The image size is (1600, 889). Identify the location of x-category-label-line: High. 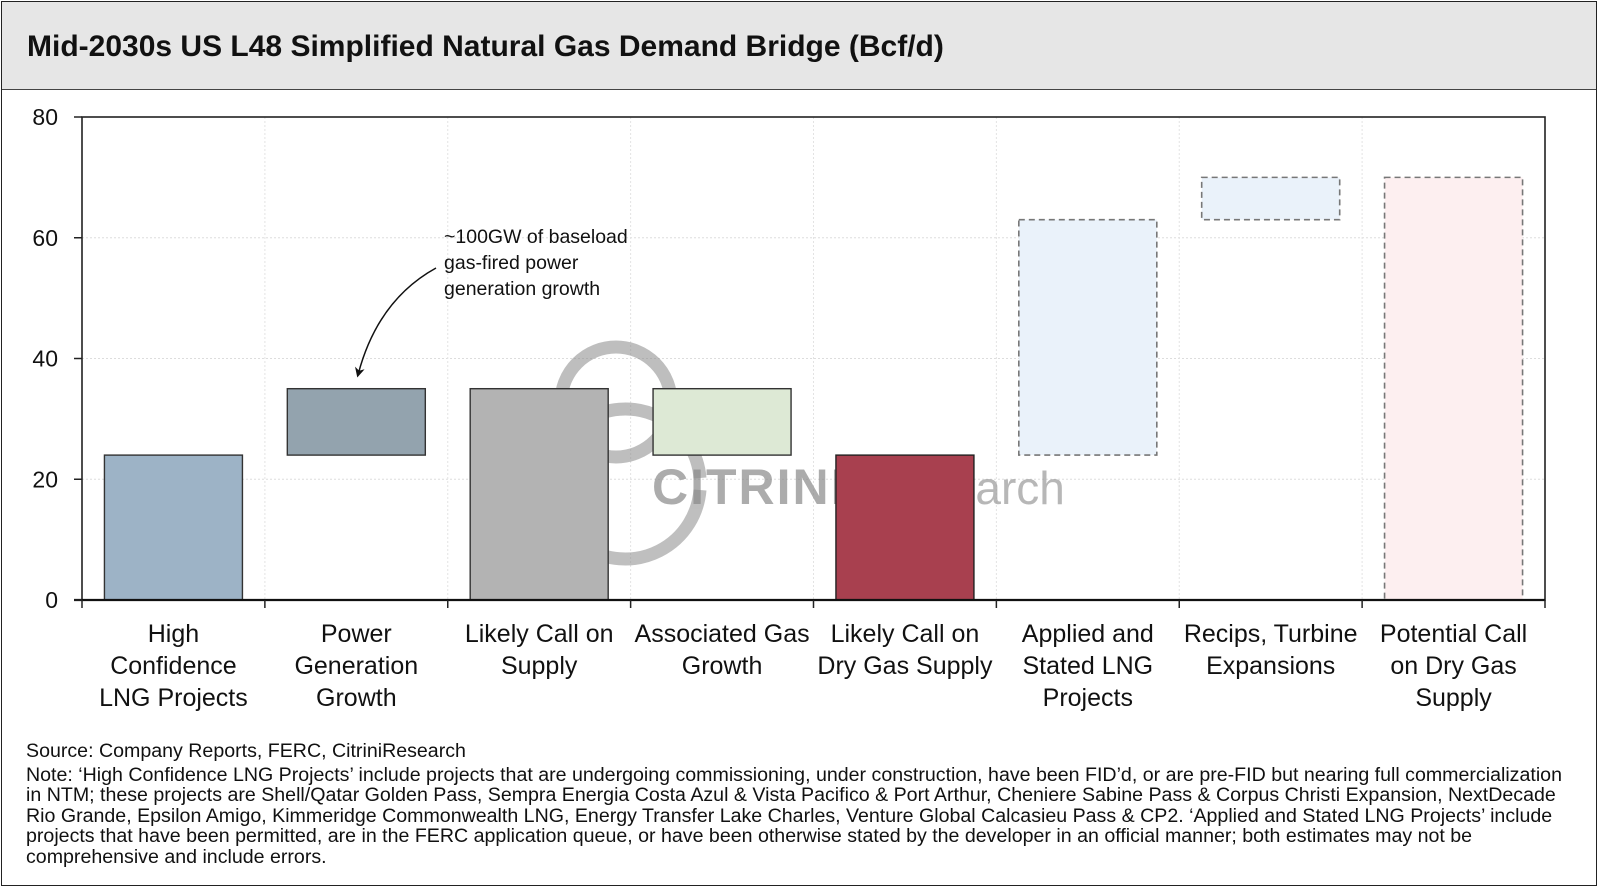
(173, 634).